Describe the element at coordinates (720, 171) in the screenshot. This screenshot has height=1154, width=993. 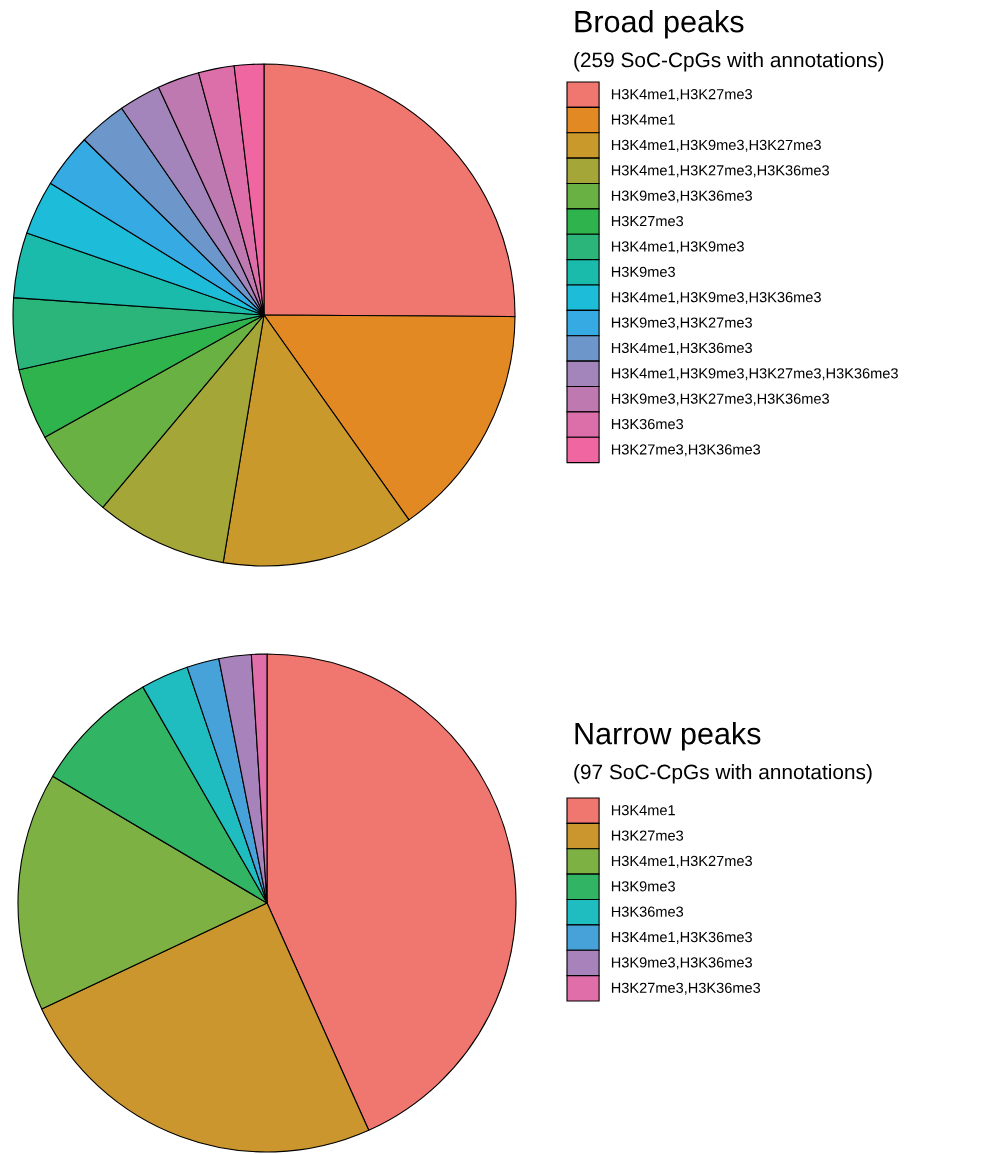
I see `legend-label: H3K4me1,H3K27me3,H3K36me3` at that location.